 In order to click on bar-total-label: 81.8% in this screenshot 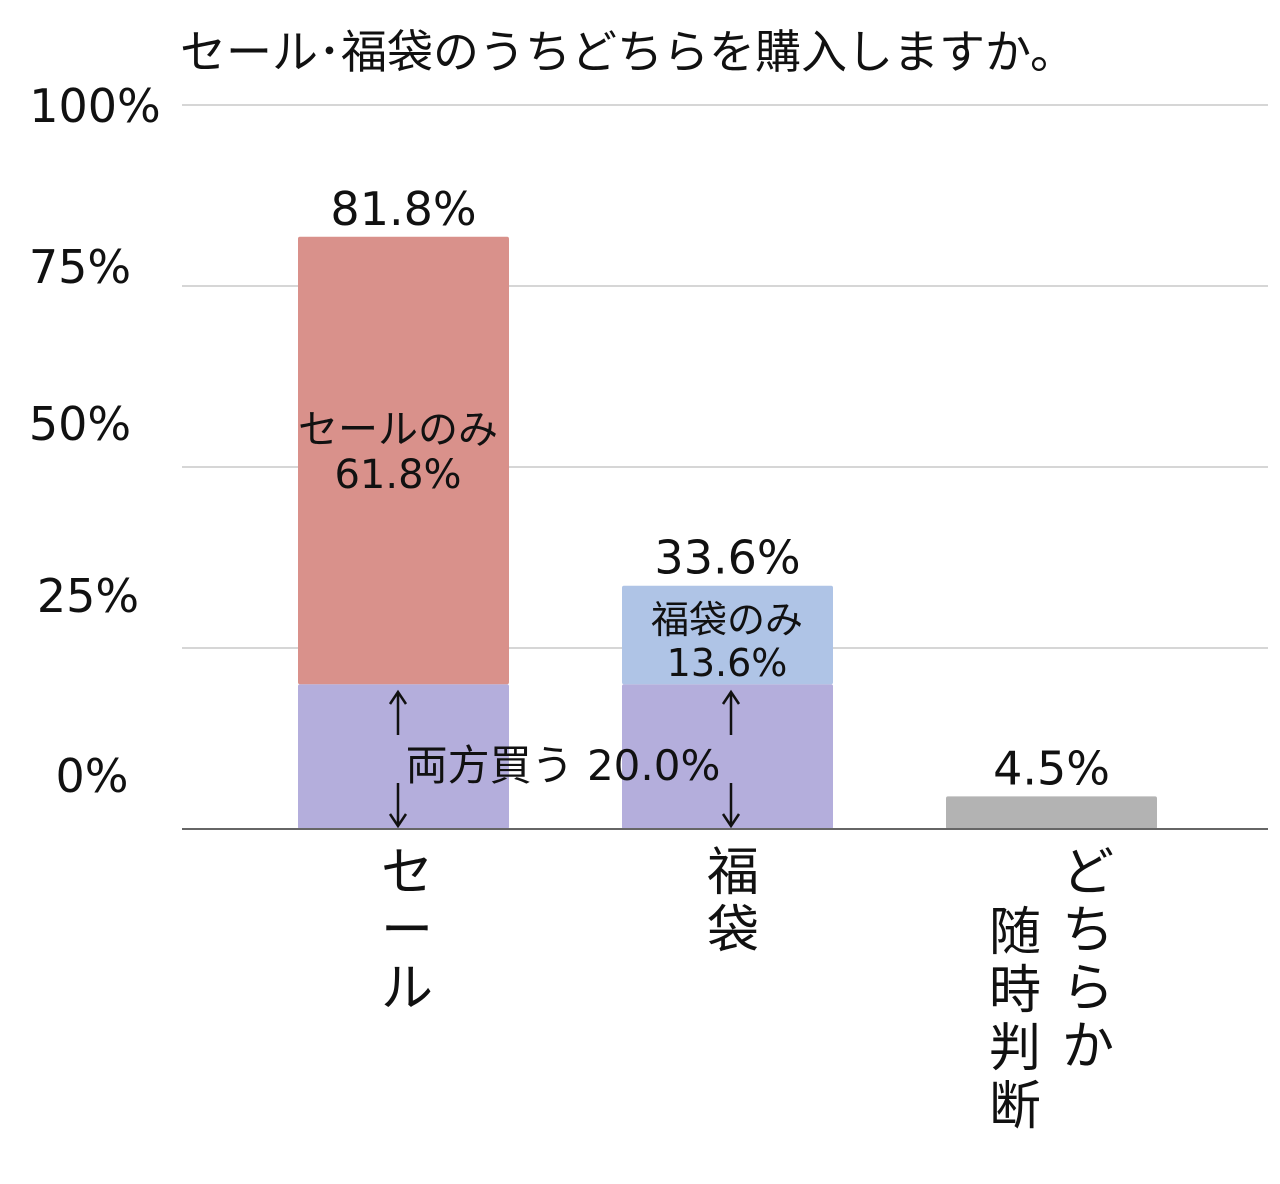, I will do `click(403, 209)`.